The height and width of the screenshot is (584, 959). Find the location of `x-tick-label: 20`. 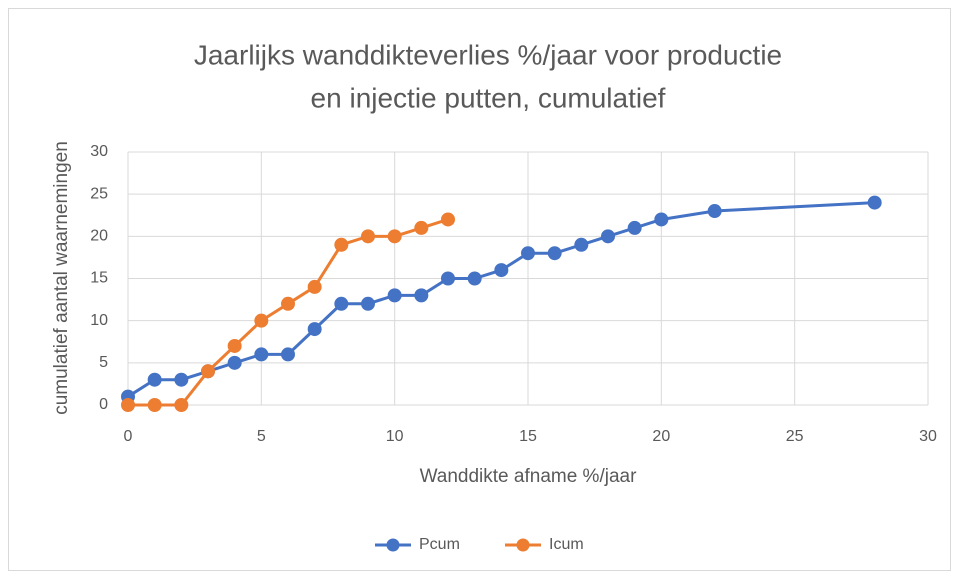

x-tick-label: 20 is located at coordinates (661, 436).